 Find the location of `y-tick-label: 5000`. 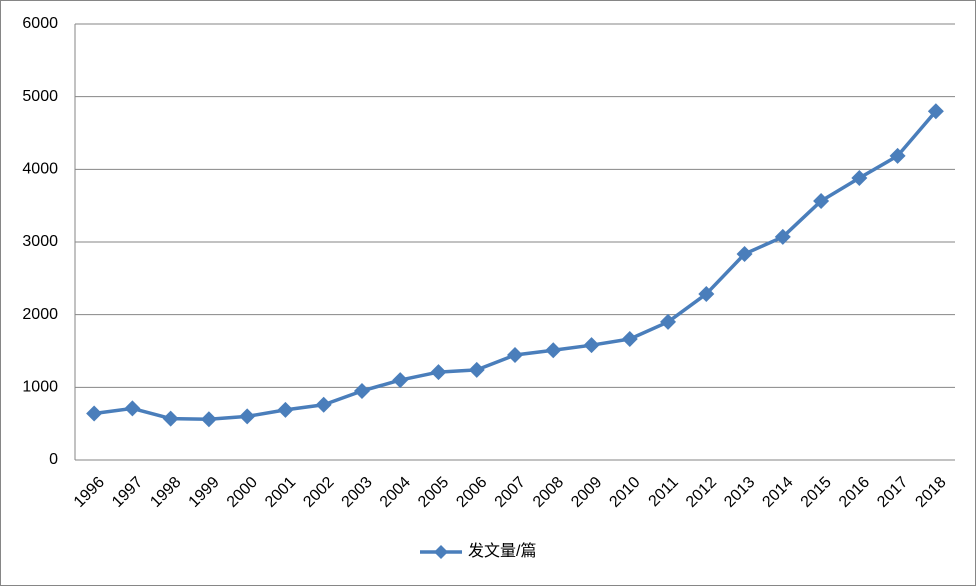

y-tick-label: 5000 is located at coordinates (40, 96).